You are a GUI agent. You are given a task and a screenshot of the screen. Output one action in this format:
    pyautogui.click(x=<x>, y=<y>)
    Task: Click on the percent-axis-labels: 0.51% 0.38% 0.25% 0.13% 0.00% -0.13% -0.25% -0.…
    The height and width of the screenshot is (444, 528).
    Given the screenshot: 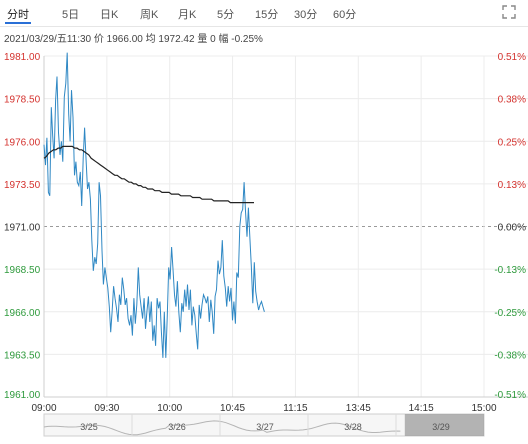 What is the action you would take?
    pyautogui.click(x=510, y=226)
    